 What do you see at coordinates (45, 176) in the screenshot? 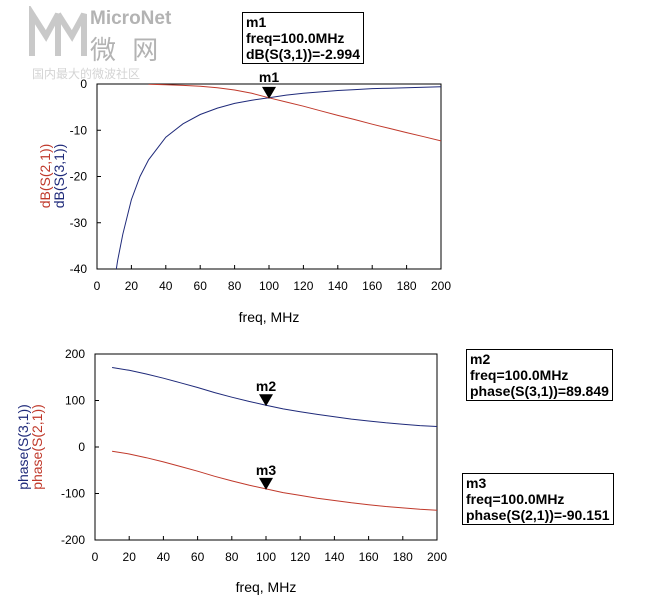
I see `y-axis-label-1: dB(S(2,1))` at bounding box center [45, 176].